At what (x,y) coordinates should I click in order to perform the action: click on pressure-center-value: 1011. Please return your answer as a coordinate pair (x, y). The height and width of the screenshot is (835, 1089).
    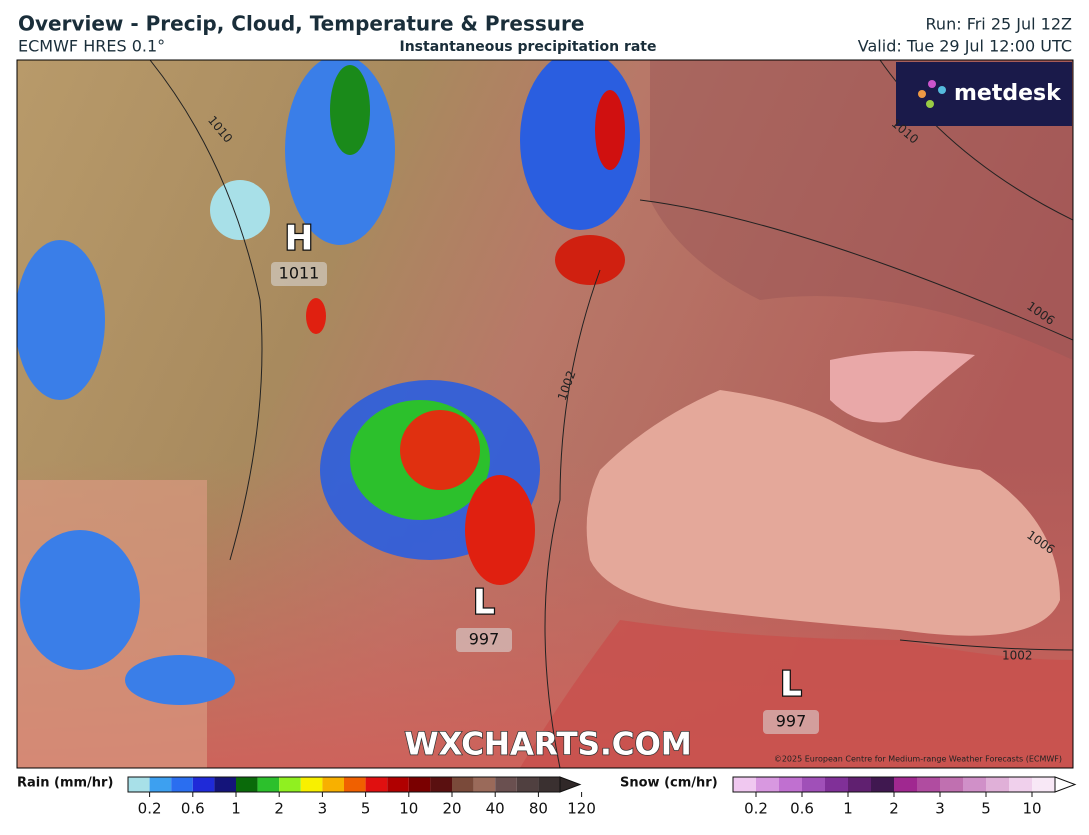
    Looking at the image, I should click on (299, 273).